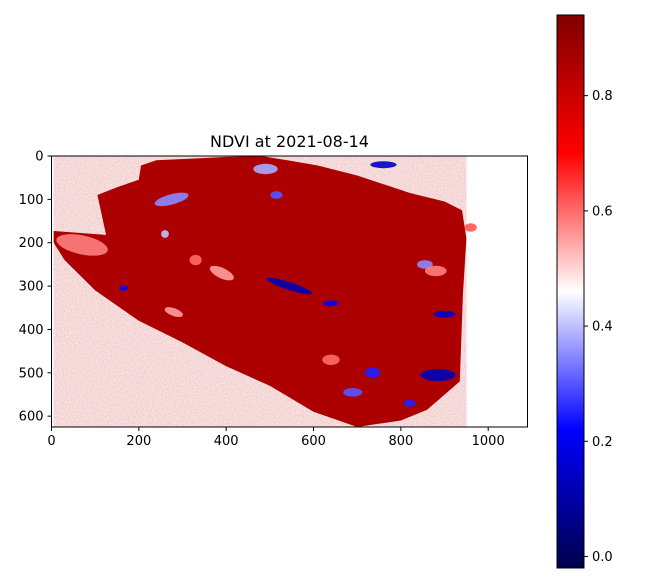 The width and height of the screenshot is (661, 585). What do you see at coordinates (602, 557) in the screenshot?
I see `colorbar-tick-label: 0.0` at bounding box center [602, 557].